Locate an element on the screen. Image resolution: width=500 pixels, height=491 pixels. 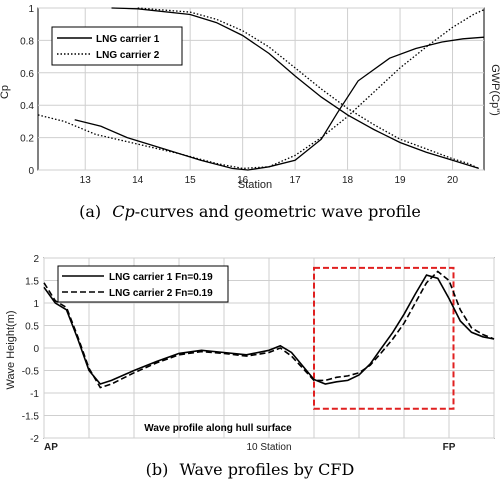
chart-a-ytick-label: 0.6 is located at coordinates (27, 74).